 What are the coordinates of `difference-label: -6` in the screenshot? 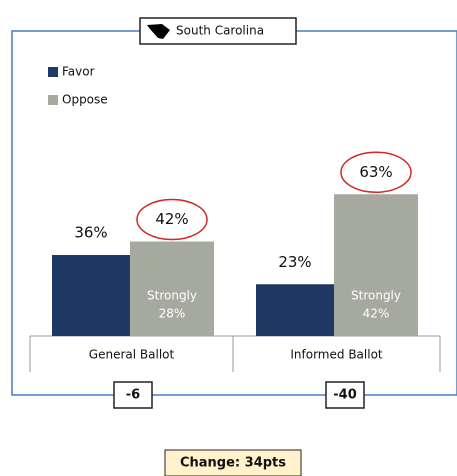 It's located at (133, 395).